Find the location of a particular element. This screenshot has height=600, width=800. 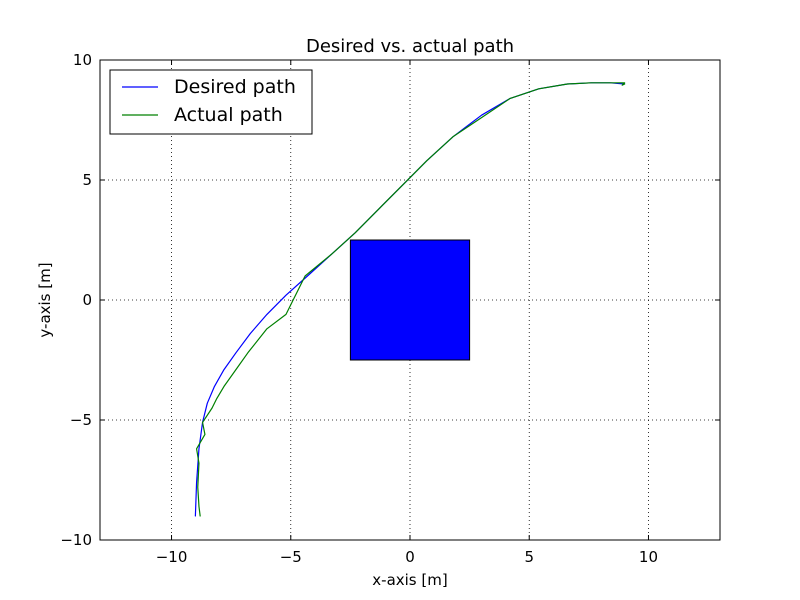

y-tick-label: 0 is located at coordinates (87, 300).